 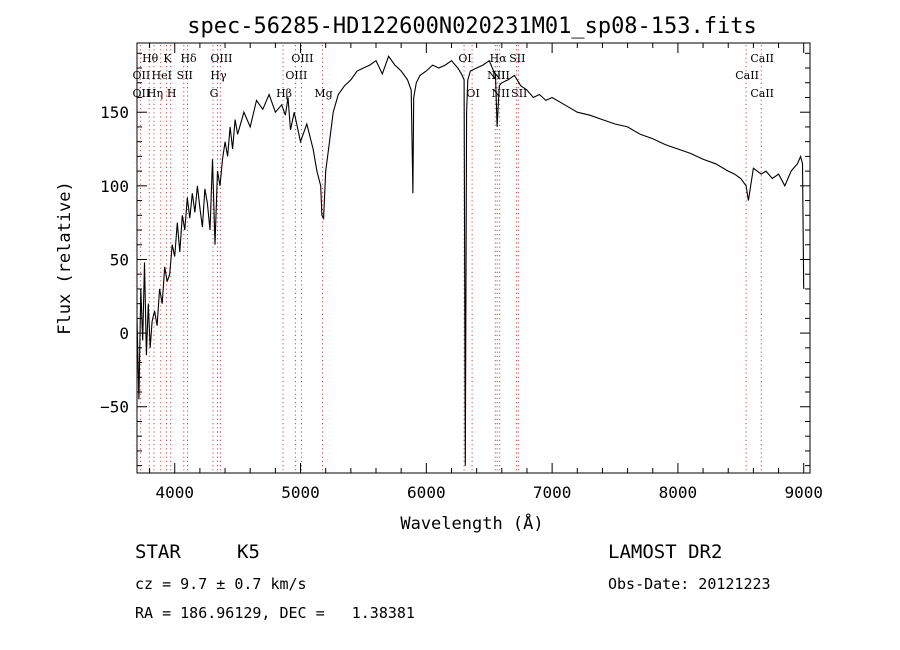 I want to click on spectral-line-label: Hβ, so click(x=284, y=93).